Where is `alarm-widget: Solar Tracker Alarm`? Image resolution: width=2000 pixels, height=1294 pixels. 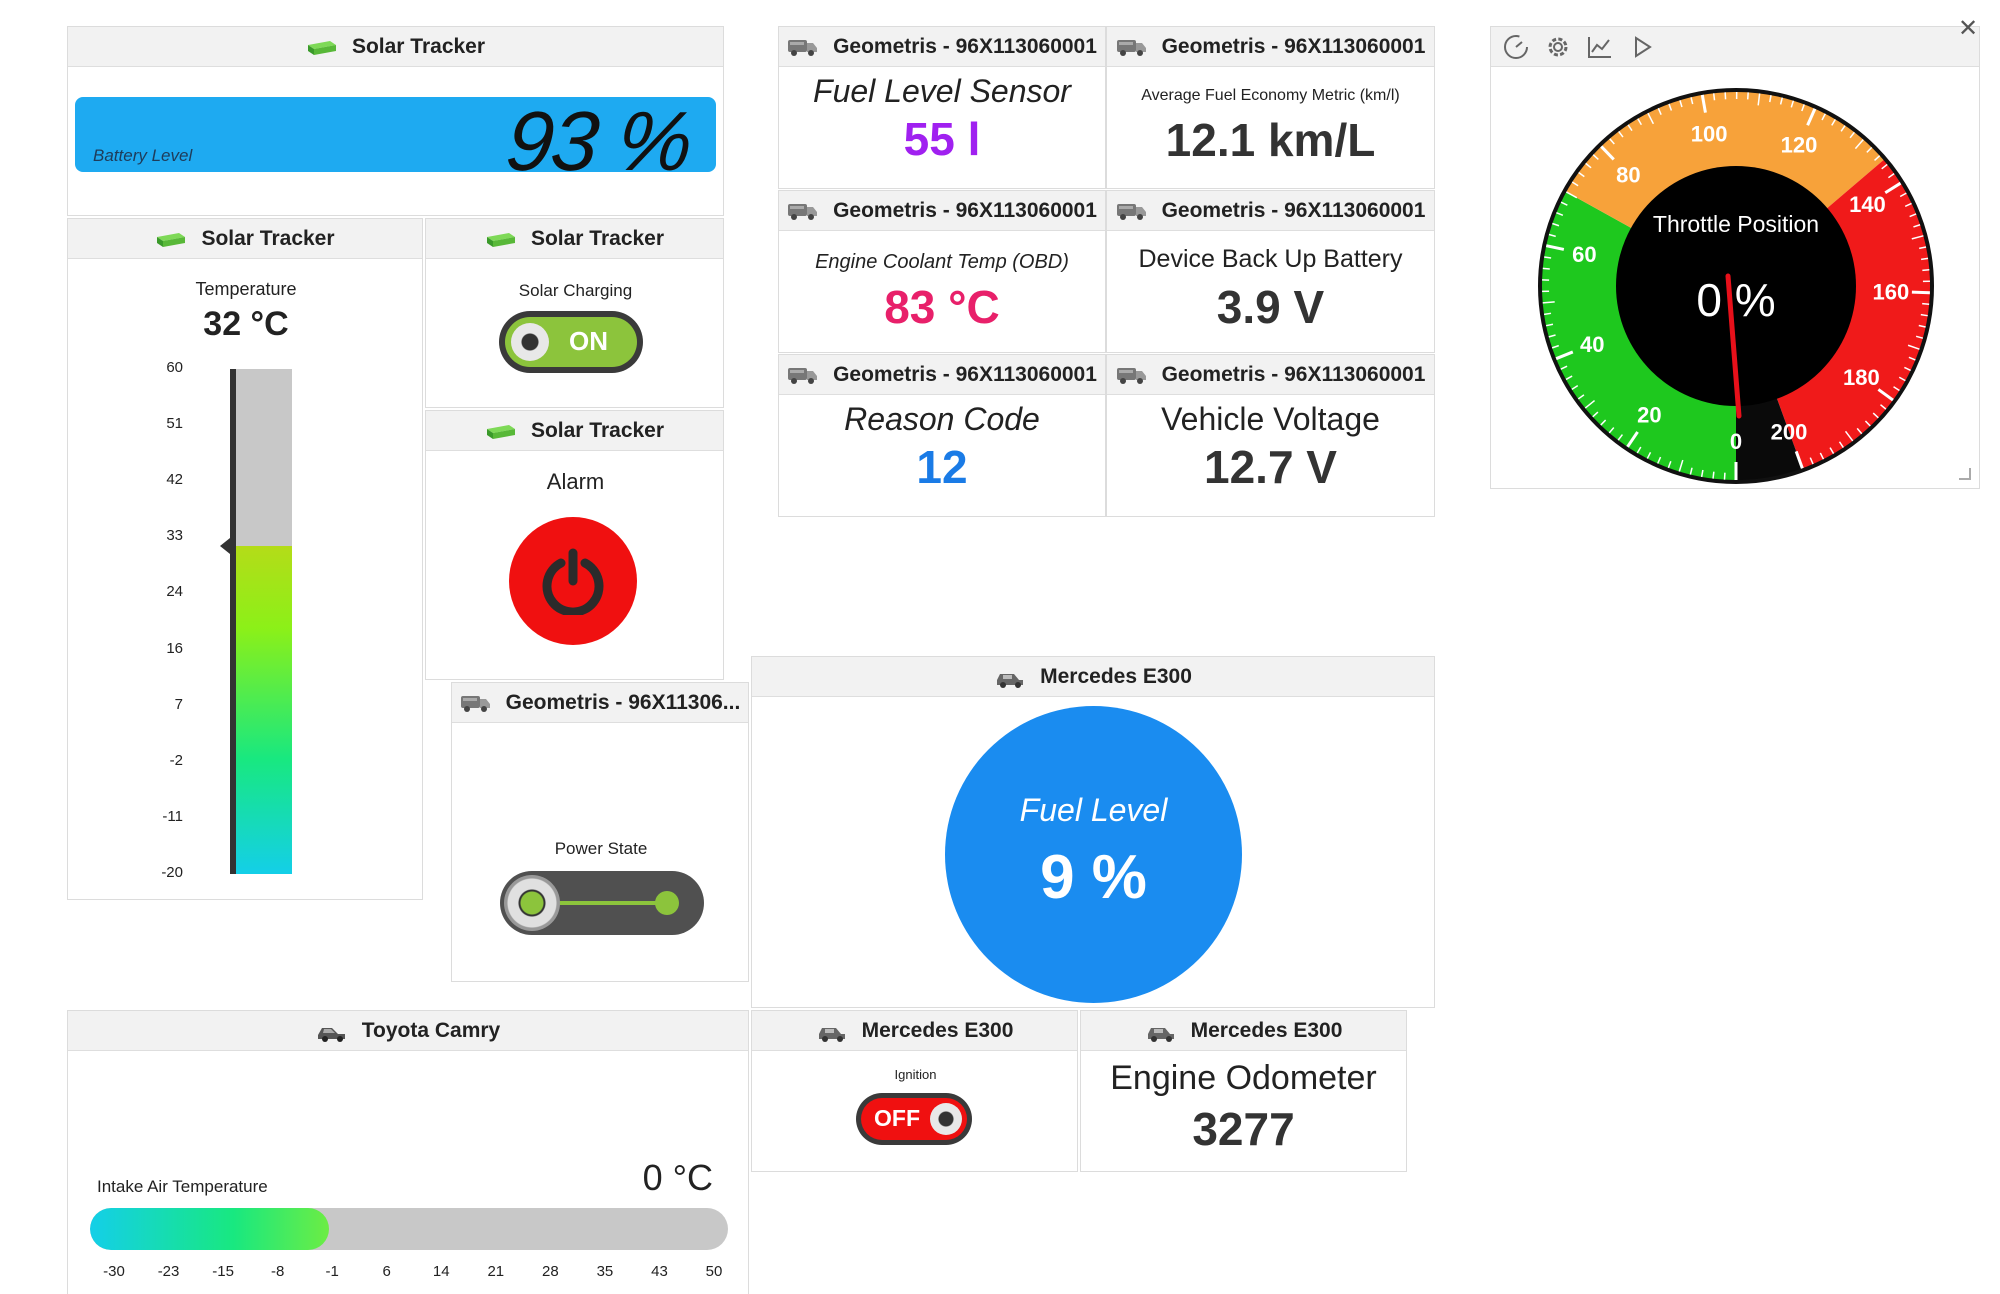 alarm-widget: Solar Tracker Alarm is located at coordinates (574, 545).